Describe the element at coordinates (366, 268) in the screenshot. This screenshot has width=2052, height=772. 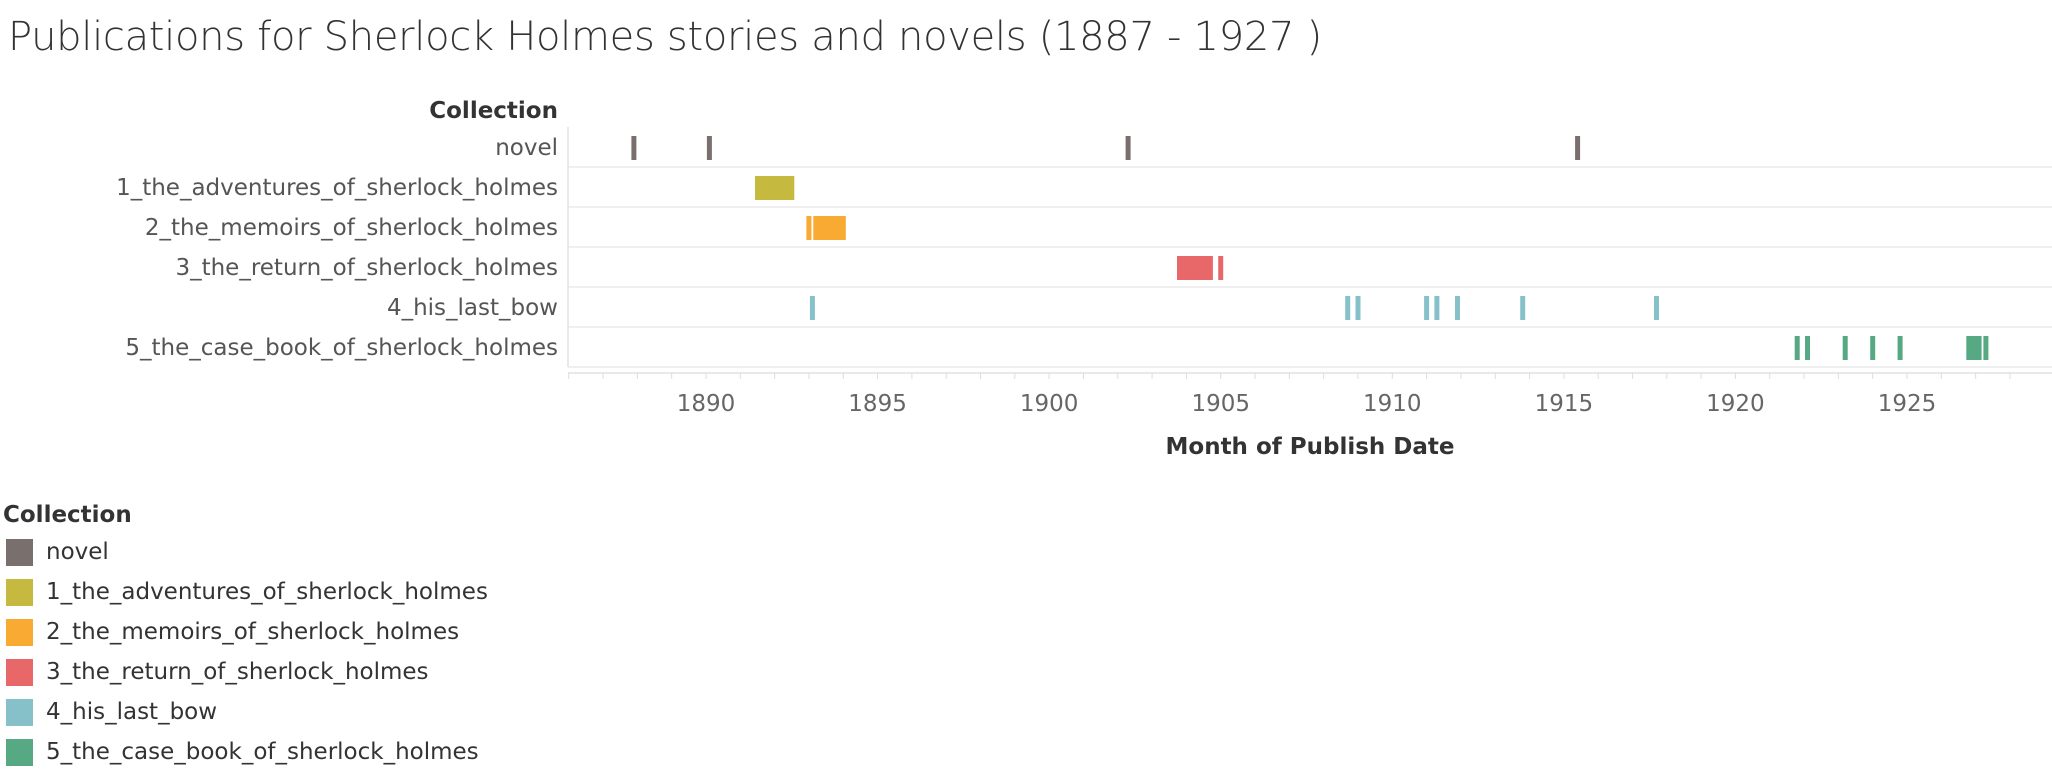
I see `row-label: 3_the_return_of_sherlock_holmes` at that location.